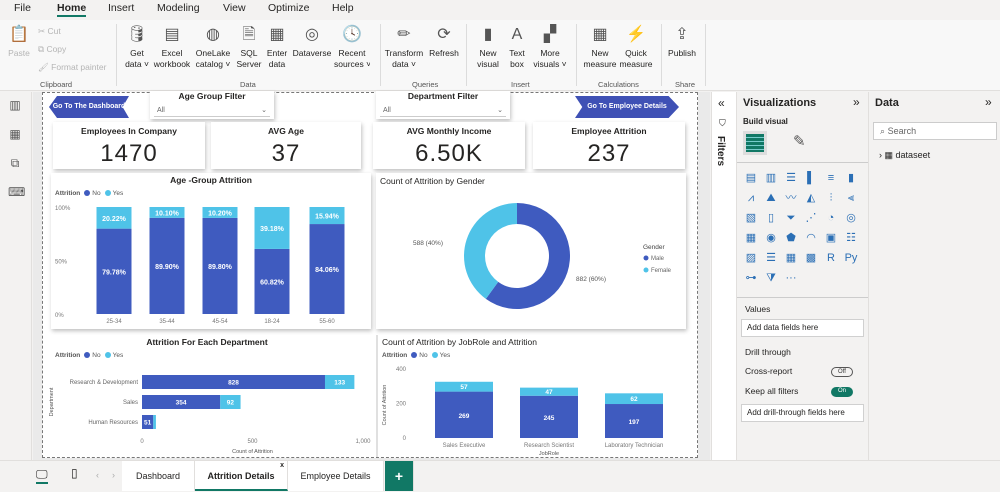 Image resolution: width=1000 pixels, height=492 pixels. What do you see at coordinates (842, 372) in the screenshot?
I see `cross-report-toggle: Off` at bounding box center [842, 372].